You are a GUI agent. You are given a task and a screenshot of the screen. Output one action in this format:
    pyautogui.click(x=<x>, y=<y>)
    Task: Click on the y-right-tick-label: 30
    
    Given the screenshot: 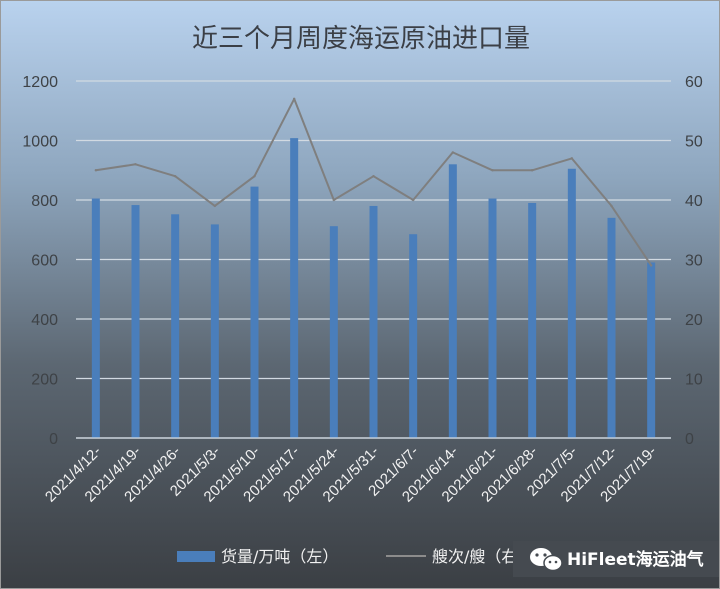 What is the action you would take?
    pyautogui.click(x=694, y=261)
    